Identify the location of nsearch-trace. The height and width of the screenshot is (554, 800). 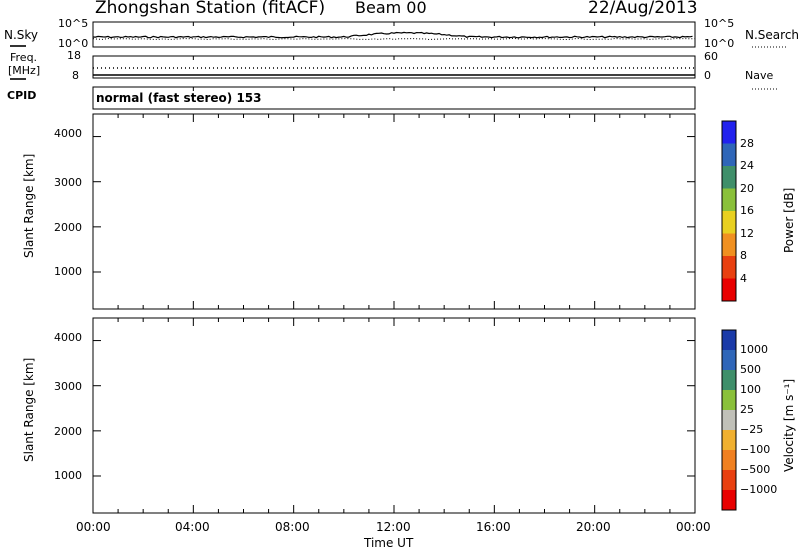
(394, 39).